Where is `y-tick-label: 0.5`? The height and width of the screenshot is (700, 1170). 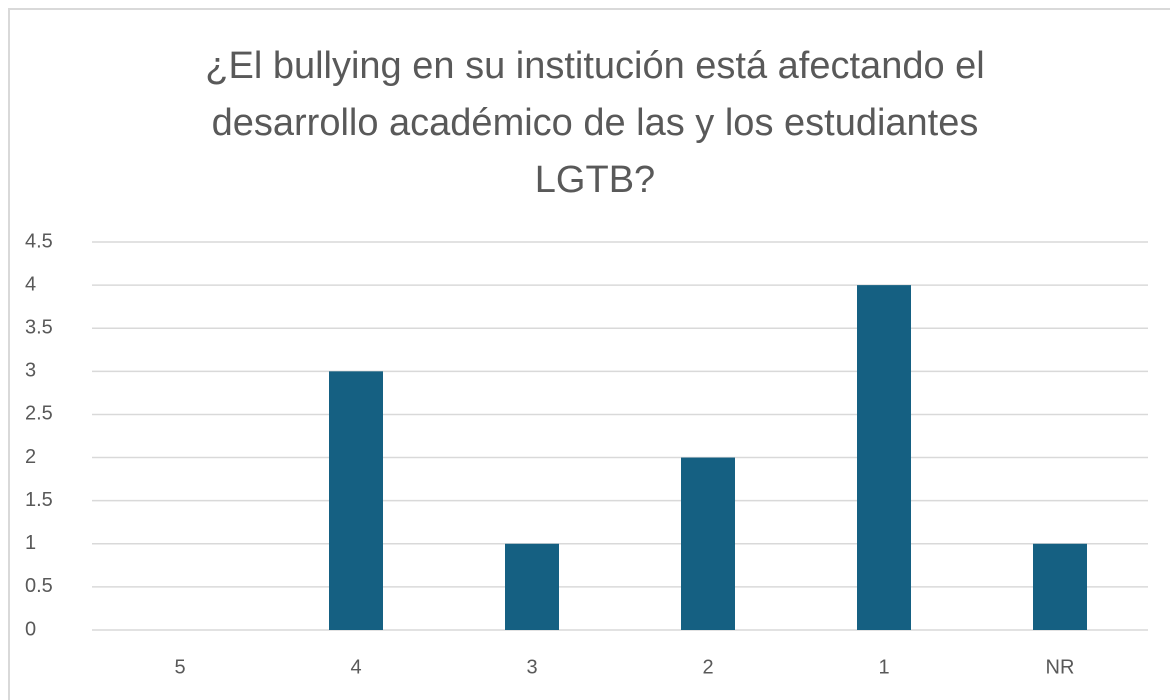 y-tick-label: 0.5 is located at coordinates (39, 586).